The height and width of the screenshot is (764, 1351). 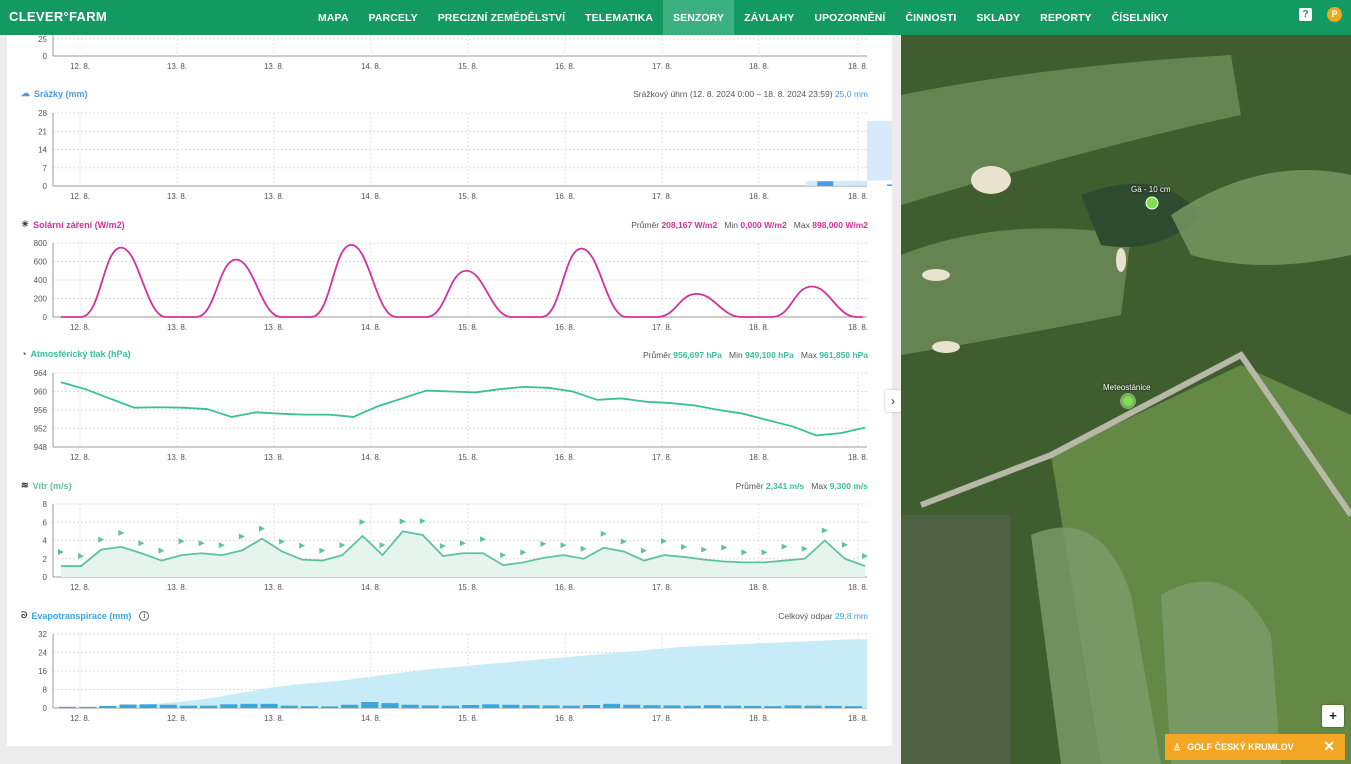 I want to click on info-icon: i, so click(x=144, y=615).